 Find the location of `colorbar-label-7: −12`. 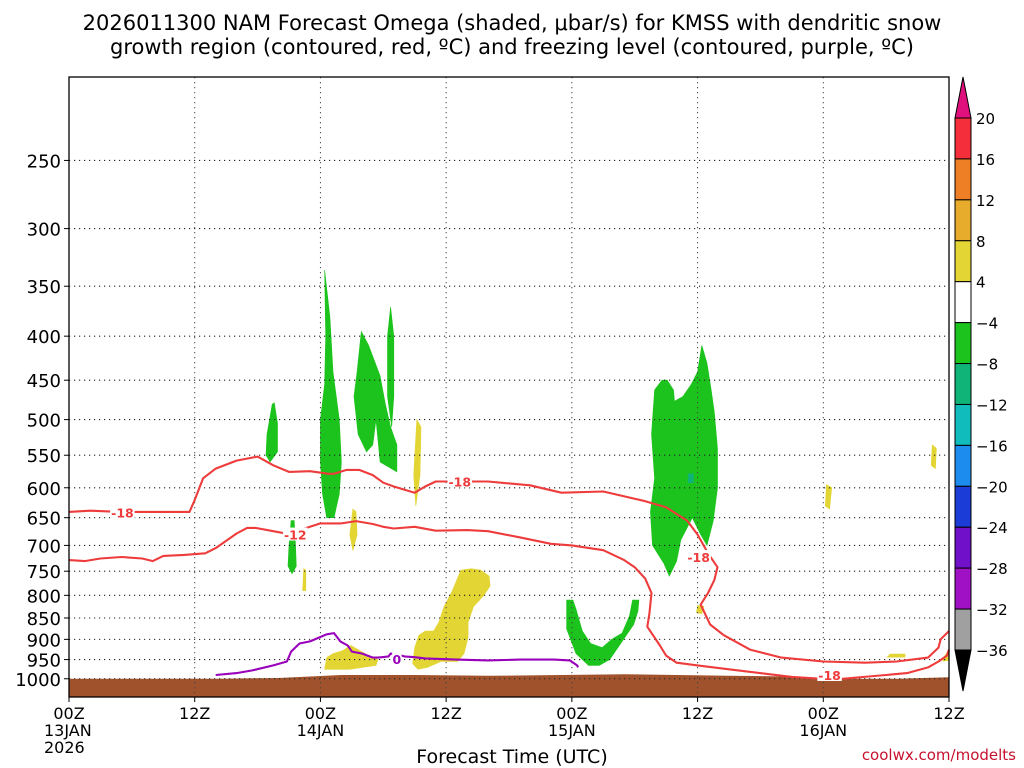

colorbar-label-7: −12 is located at coordinates (992, 405).